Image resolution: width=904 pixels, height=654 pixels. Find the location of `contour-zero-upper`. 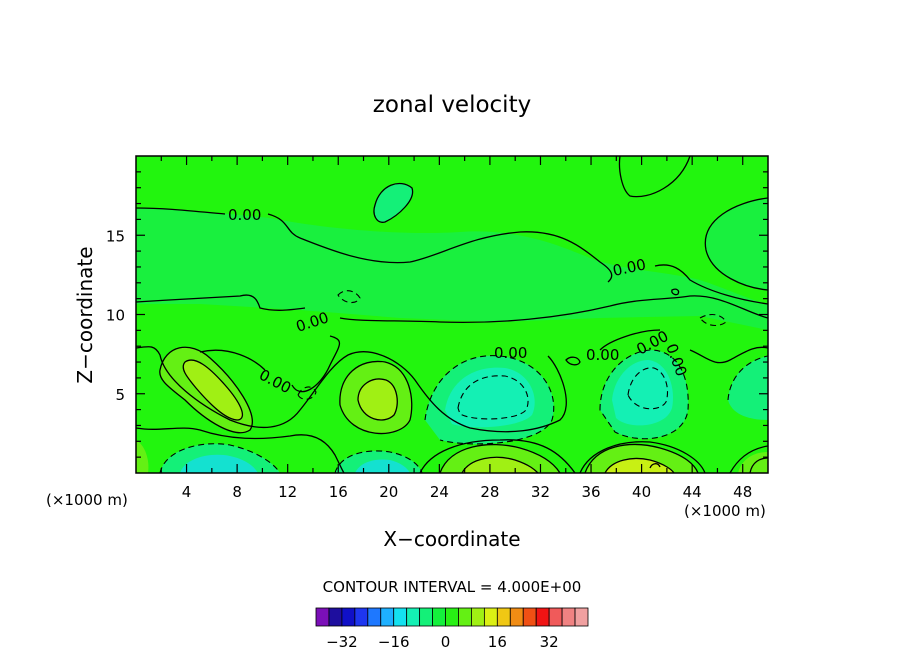

contour-zero-upper is located at coordinates (452, 256).